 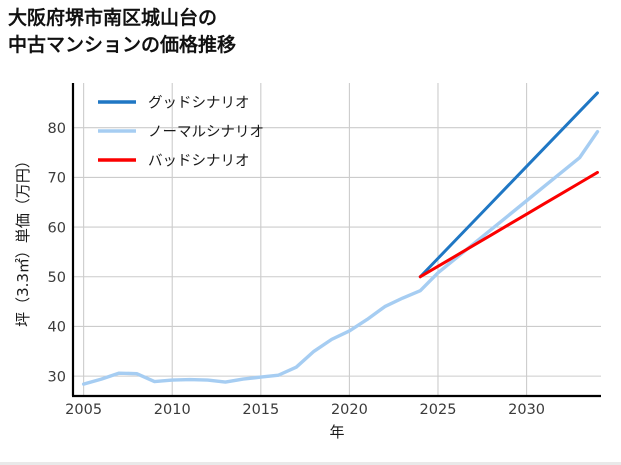 I want to click on x-tick-label: 2010, so click(x=172, y=410).